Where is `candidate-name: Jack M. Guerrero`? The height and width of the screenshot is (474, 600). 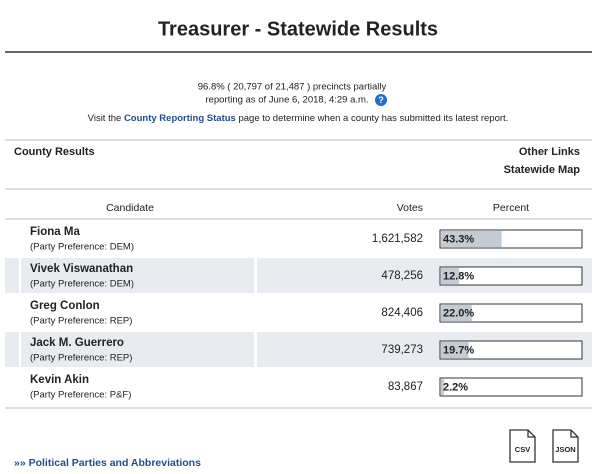
candidate-name: Jack M. Guerrero is located at coordinates (77, 343).